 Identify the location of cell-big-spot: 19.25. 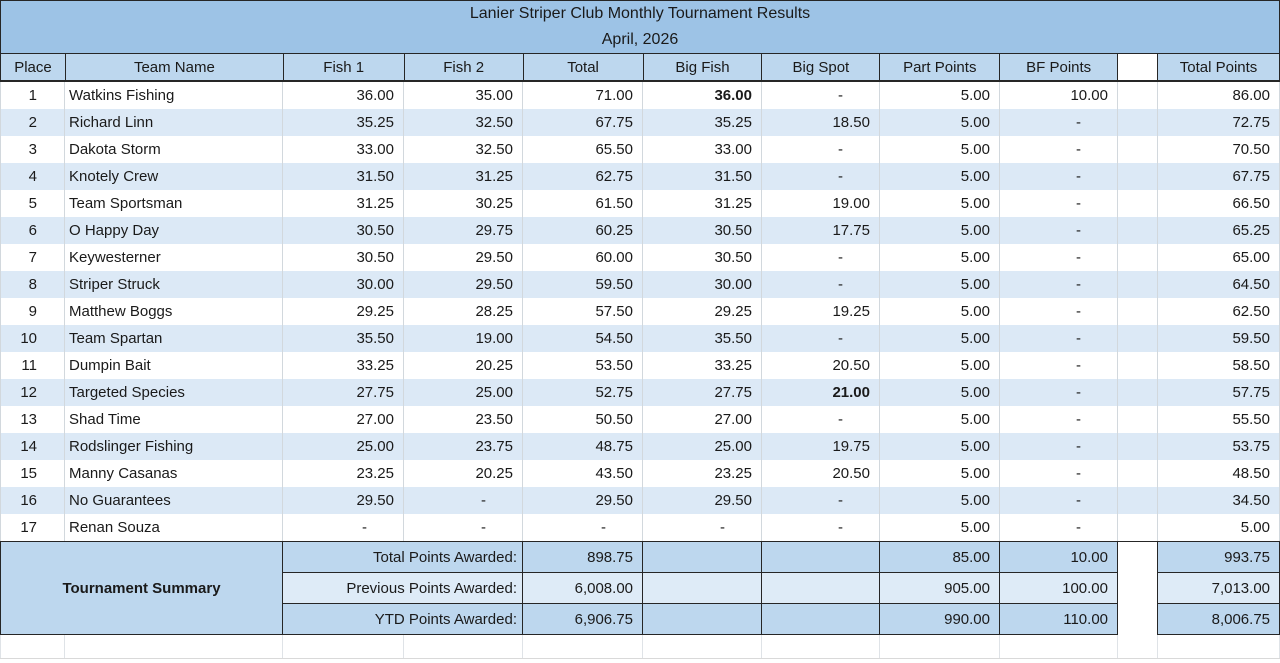
(821, 311).